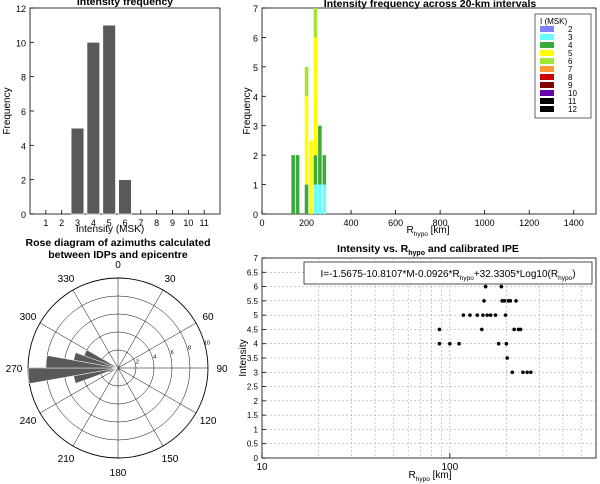  I want to click on panel1-xtick-label: 10, so click(188, 223).